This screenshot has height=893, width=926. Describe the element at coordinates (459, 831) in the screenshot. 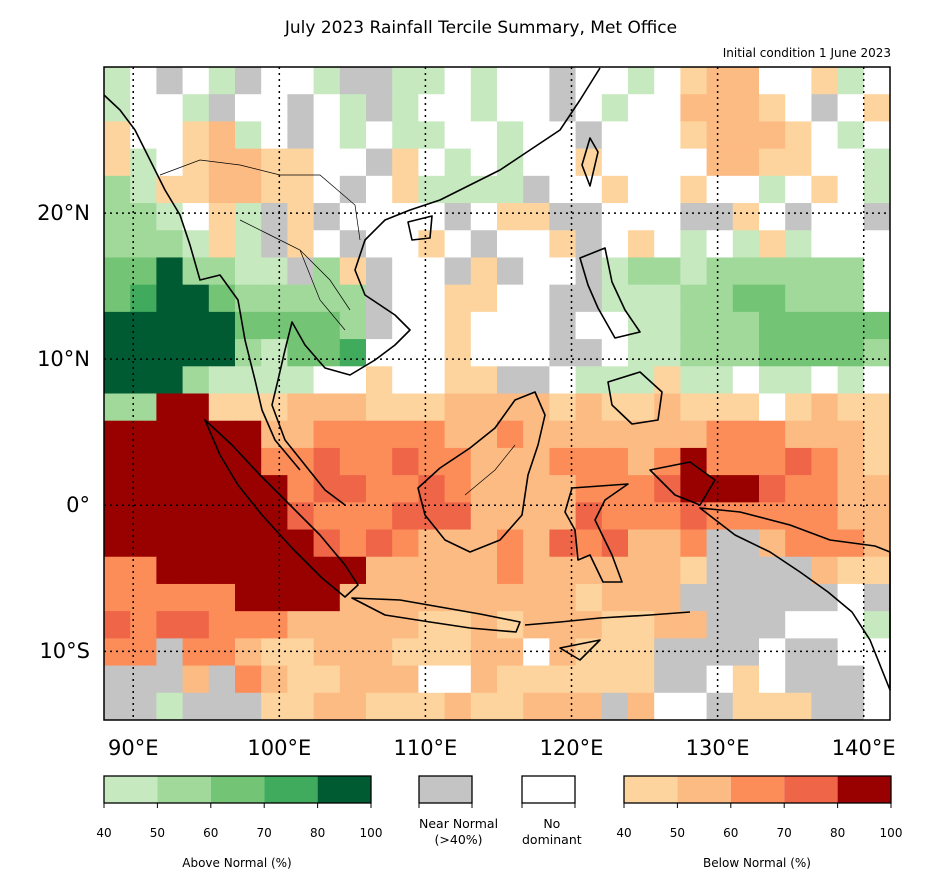

I see `near-normal-text: Near Normal (>40%)` at that location.